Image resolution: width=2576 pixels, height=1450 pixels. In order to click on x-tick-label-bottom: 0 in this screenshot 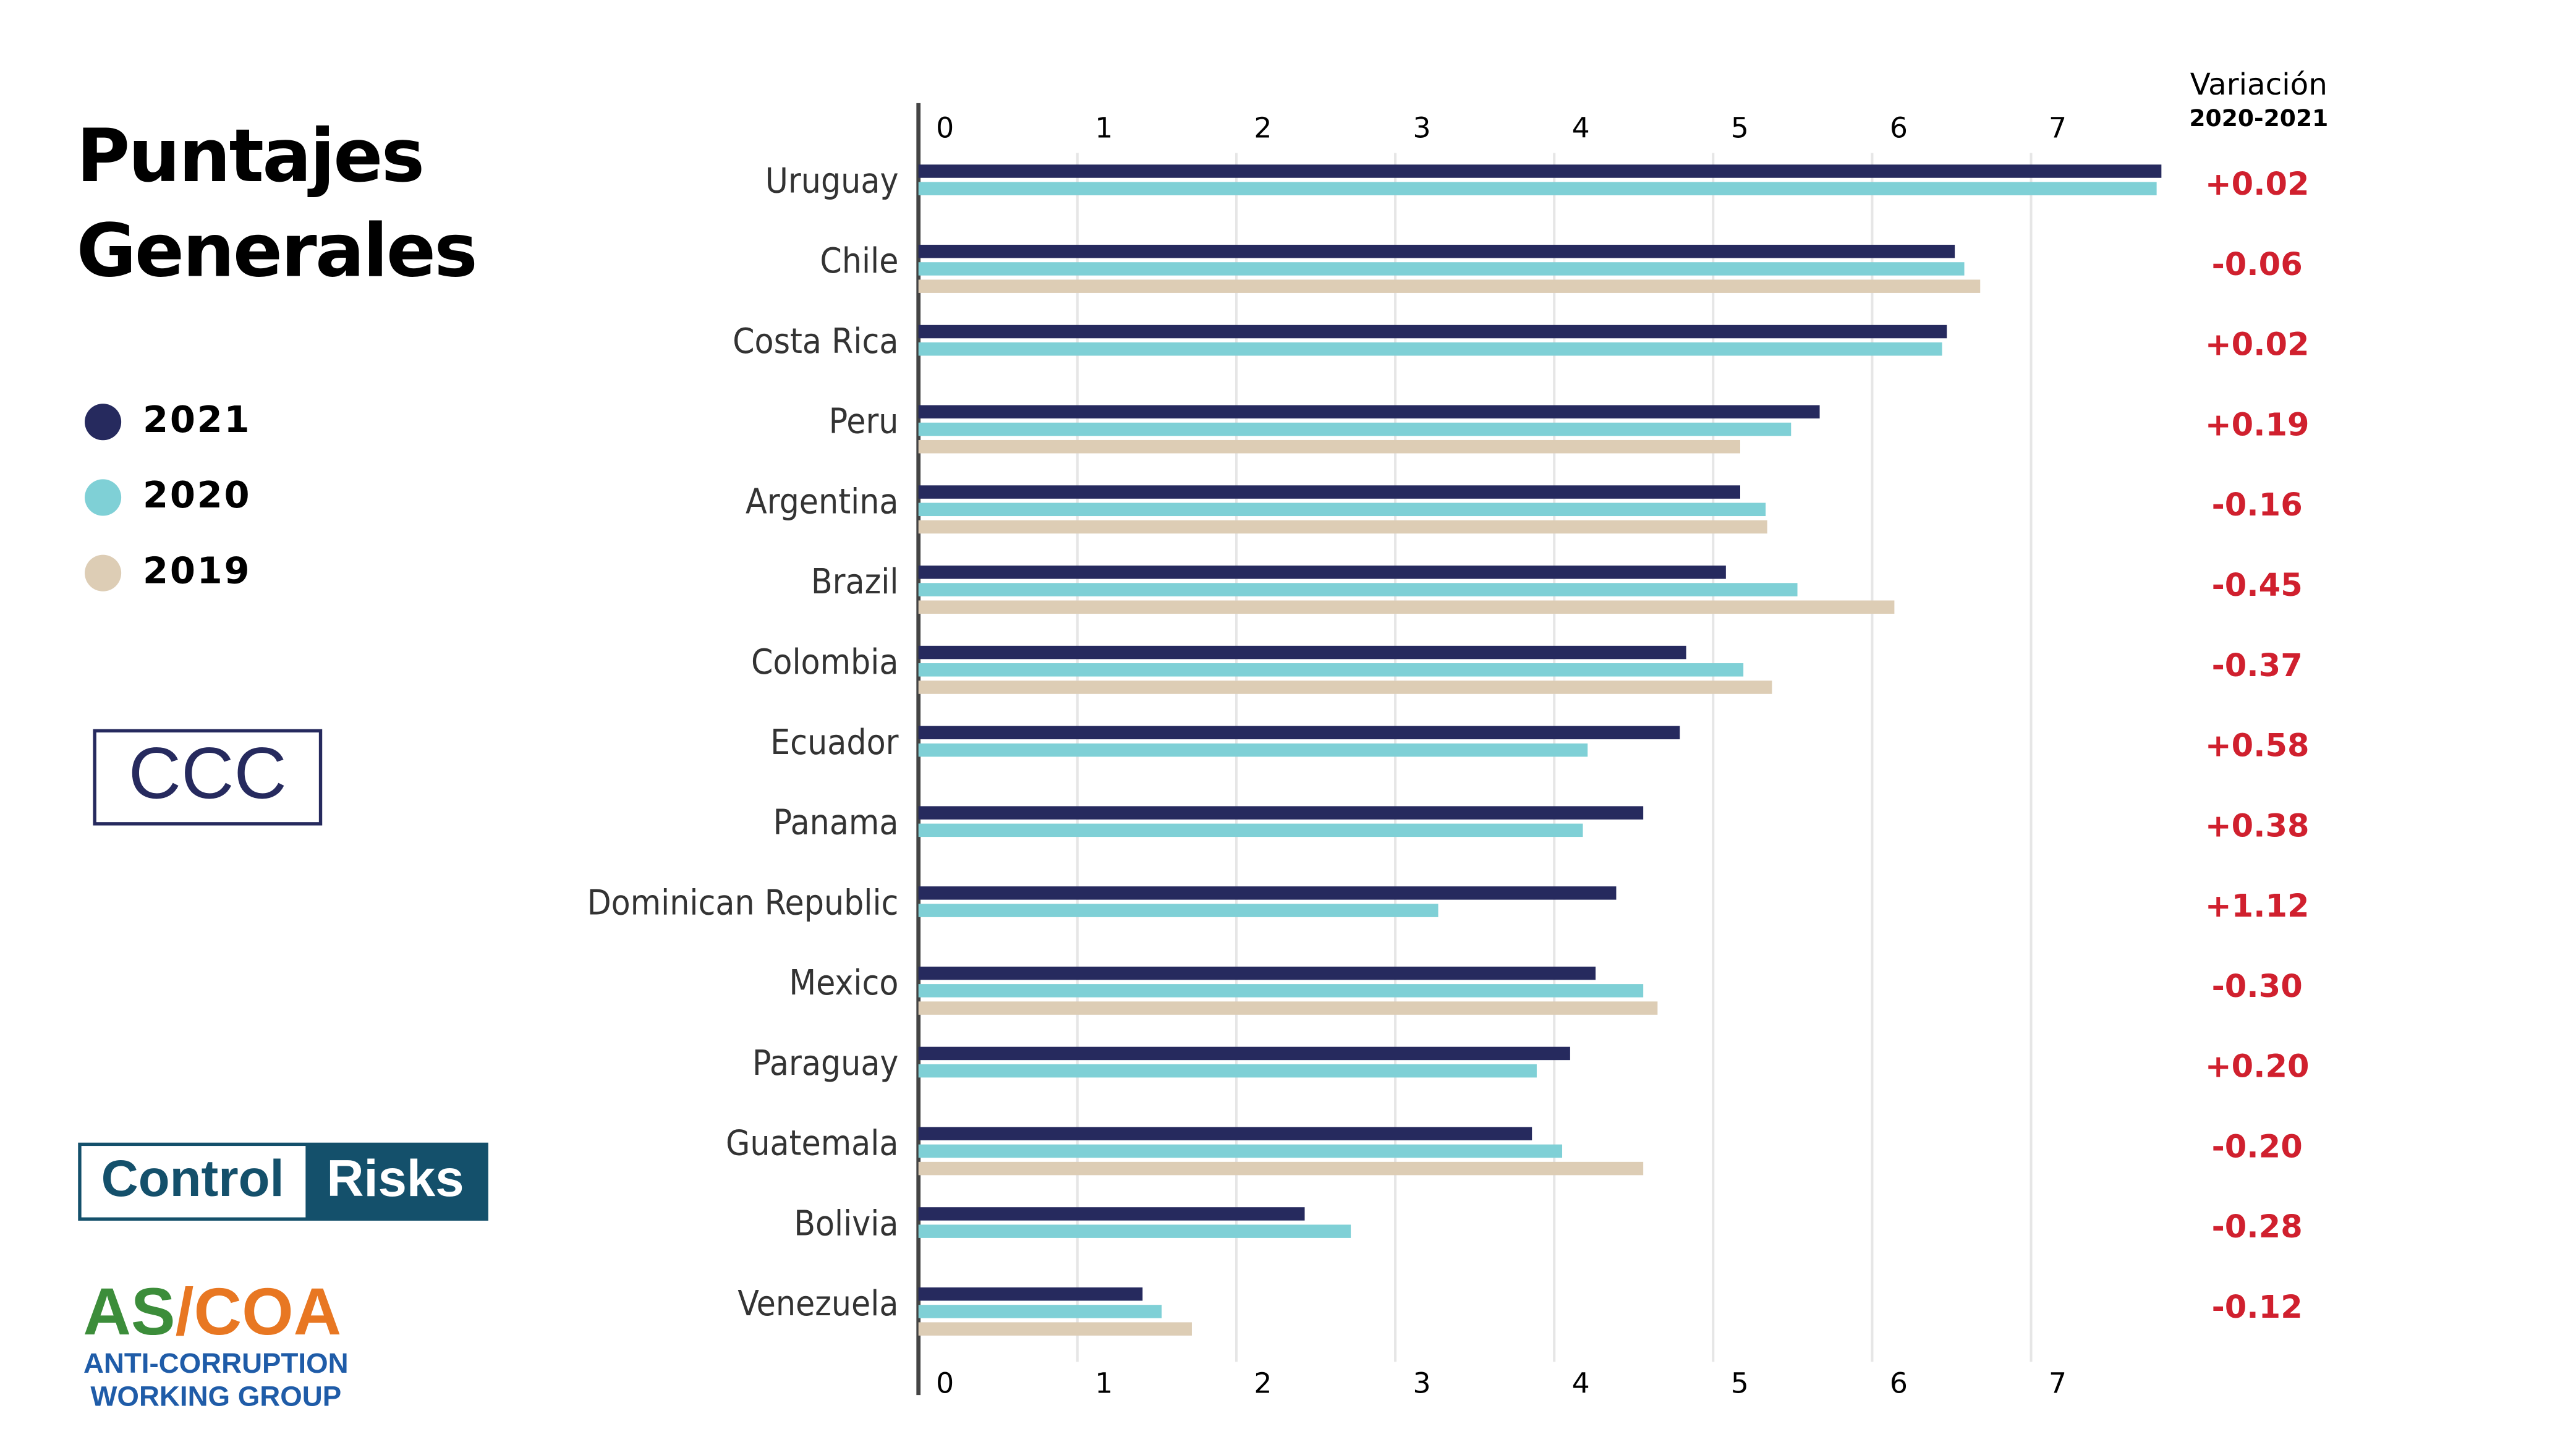, I will do `click(945, 1383)`.